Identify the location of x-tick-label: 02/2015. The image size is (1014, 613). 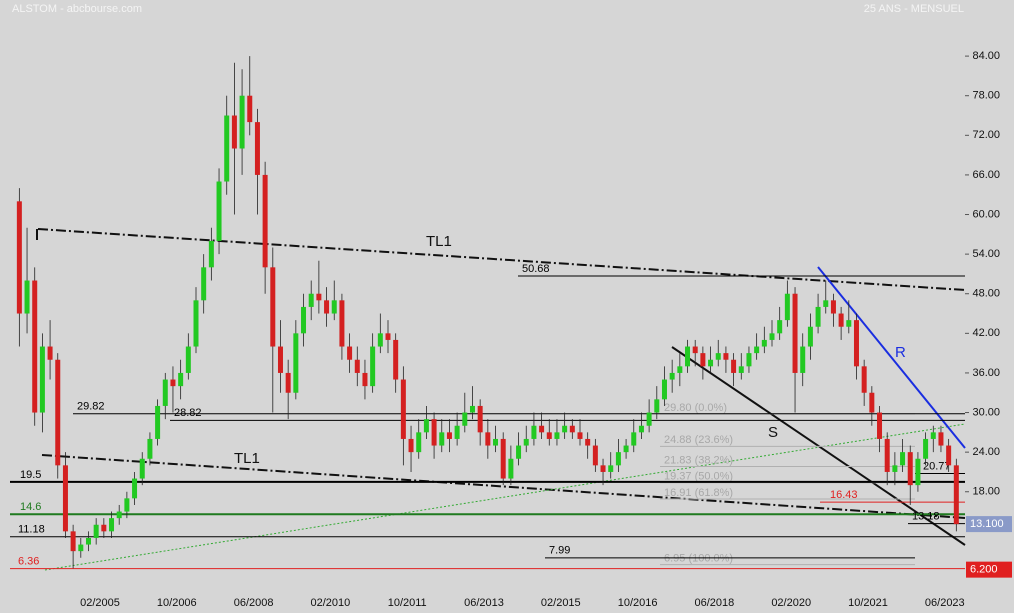
(561, 603).